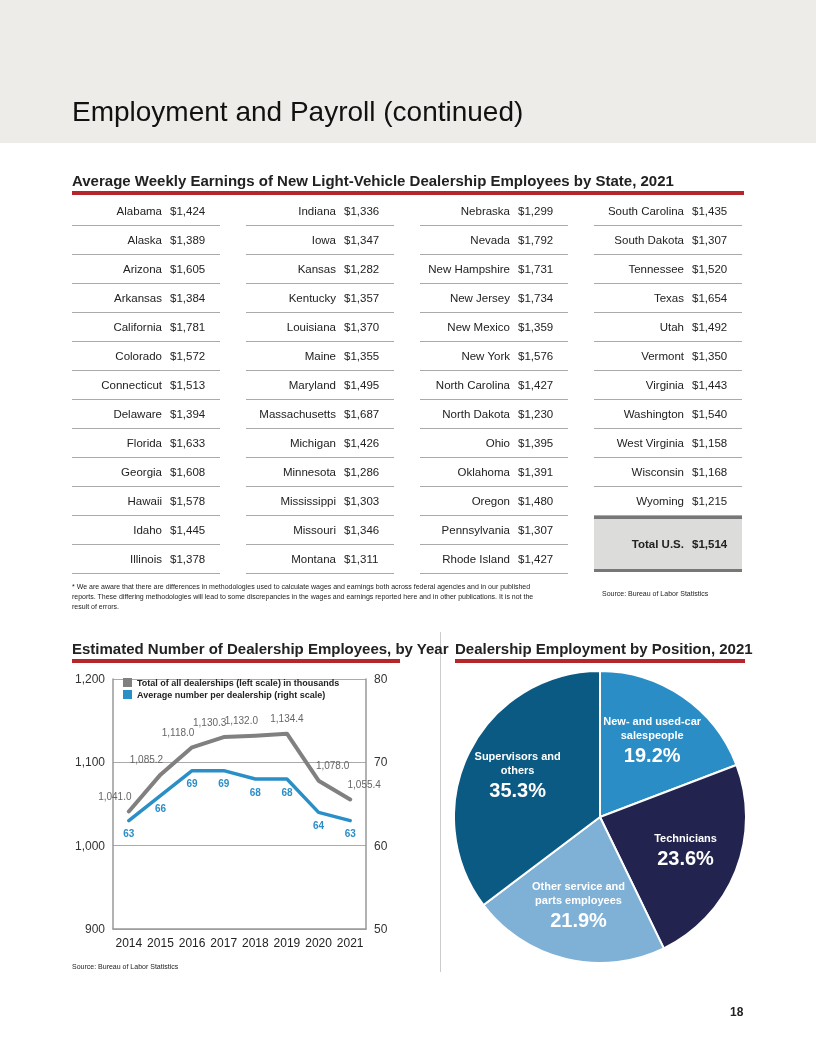  I want to click on category-label: Texas, so click(668, 298).